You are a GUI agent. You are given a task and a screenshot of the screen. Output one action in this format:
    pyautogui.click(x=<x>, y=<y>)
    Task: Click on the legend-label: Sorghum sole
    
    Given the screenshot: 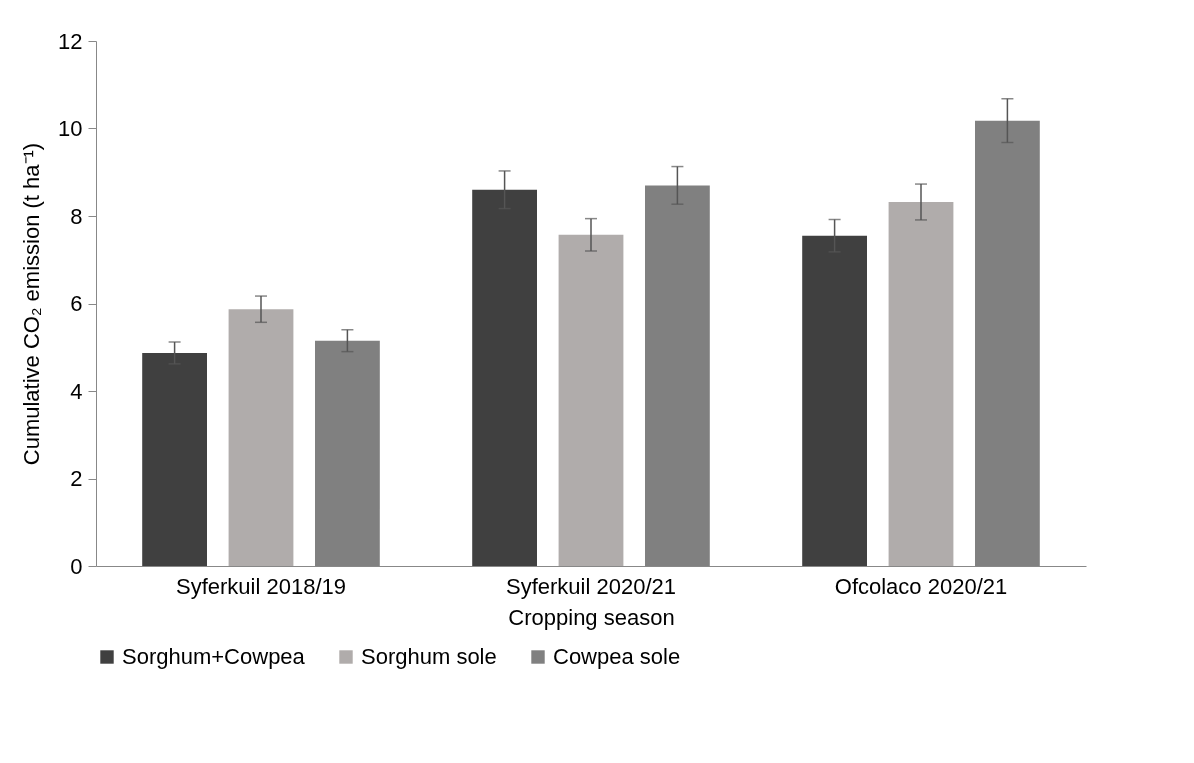 What is the action you would take?
    pyautogui.click(x=429, y=656)
    